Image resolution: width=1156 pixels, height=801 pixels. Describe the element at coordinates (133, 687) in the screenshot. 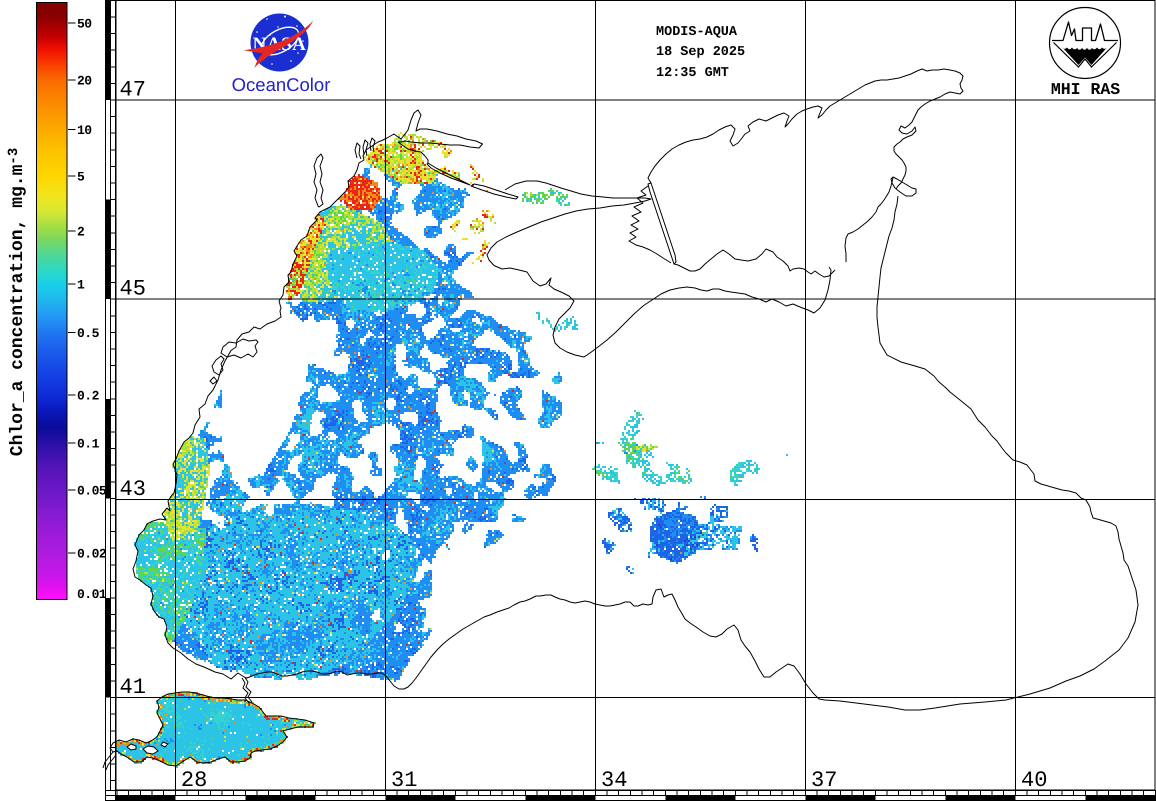

I see `svg-text: 41` at that location.